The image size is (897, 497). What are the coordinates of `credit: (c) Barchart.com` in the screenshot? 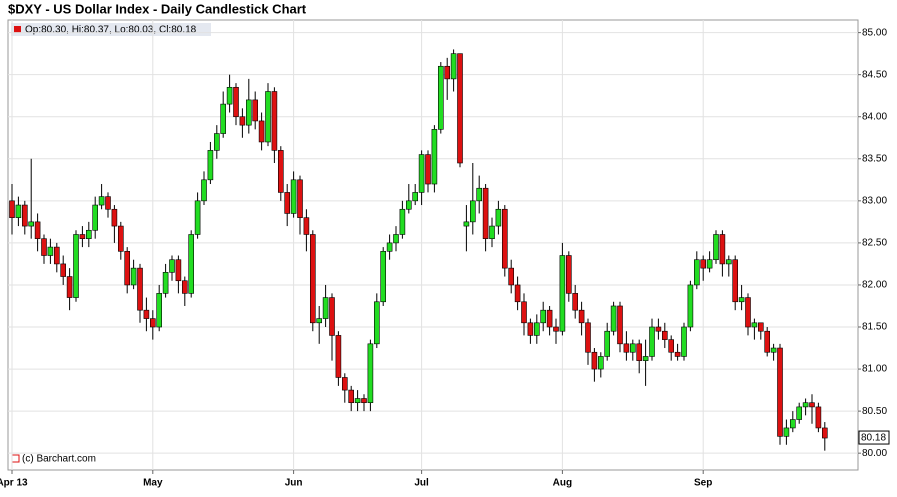 It's located at (59, 459).